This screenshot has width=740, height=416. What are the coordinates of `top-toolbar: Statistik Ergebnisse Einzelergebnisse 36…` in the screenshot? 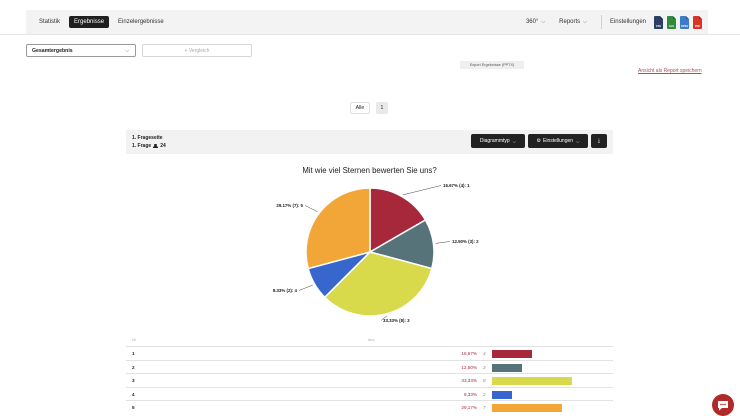 It's located at (367, 22).